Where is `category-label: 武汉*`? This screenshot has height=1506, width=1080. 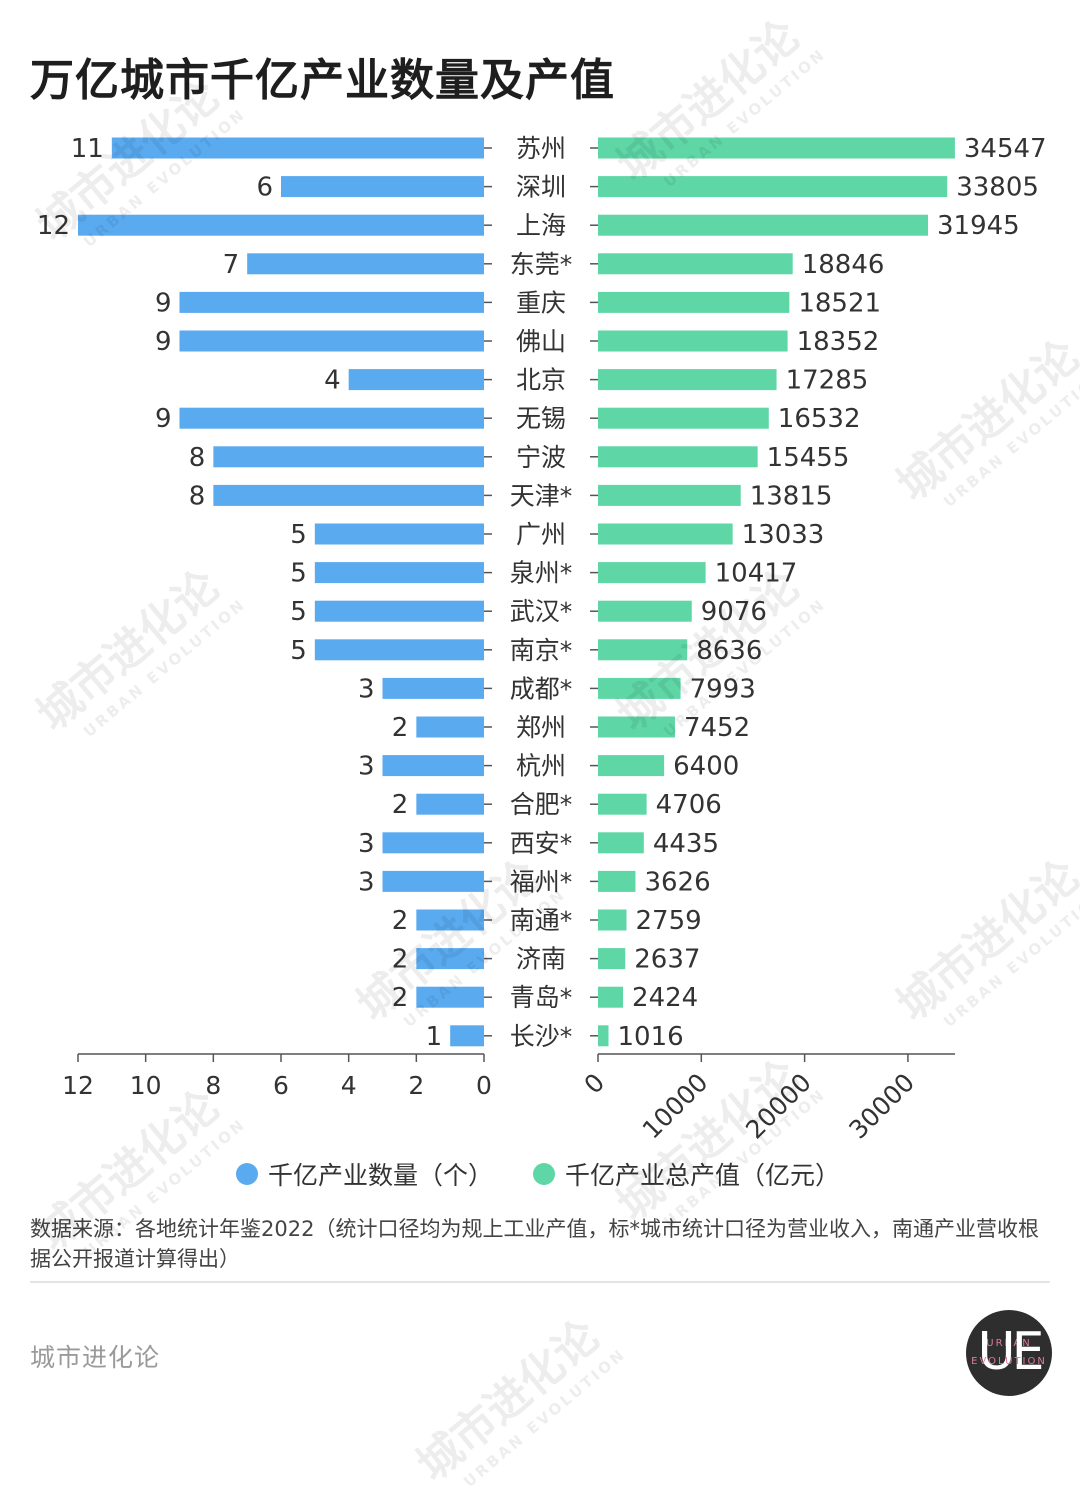
category-label: 武汉* is located at coordinates (541, 611).